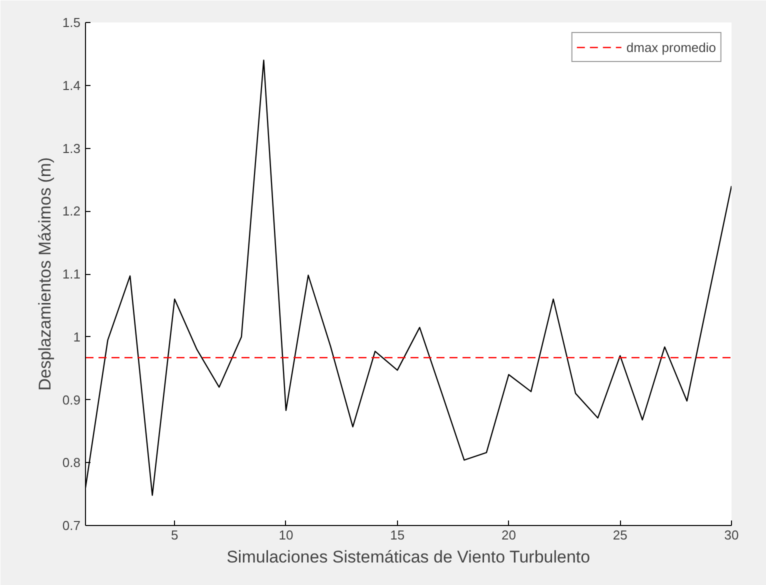 The height and width of the screenshot is (585, 766). I want to click on y-tick-label: 1.3, so click(71, 148).